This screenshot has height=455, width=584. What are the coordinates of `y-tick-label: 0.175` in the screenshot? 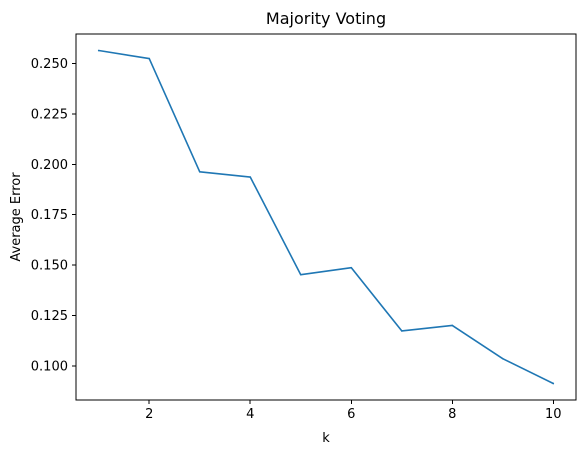 It's located at (49, 215).